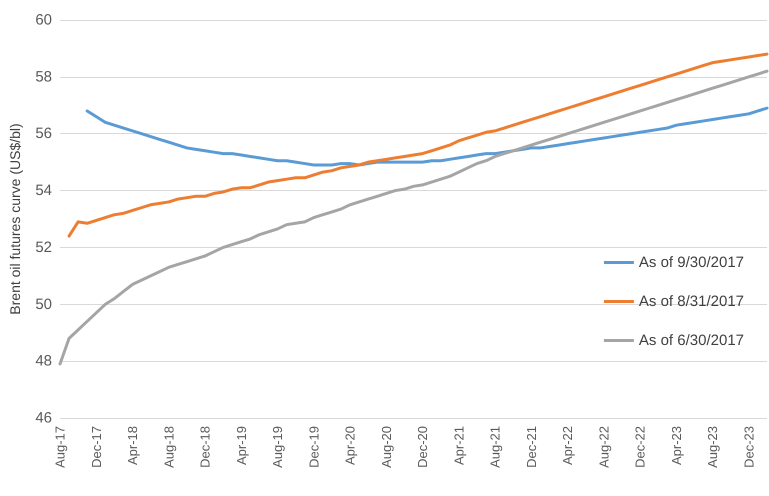 This screenshot has height=496, width=769. Describe the element at coordinates (495, 447) in the screenshot. I see `x-tick-label: Aug-21` at that location.